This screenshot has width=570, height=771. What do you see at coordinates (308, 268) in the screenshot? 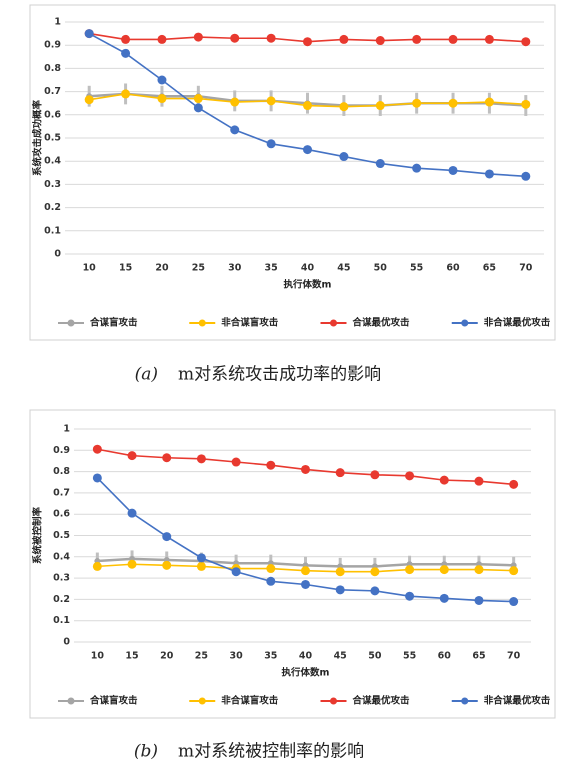
I see `x-tick-label: 40` at bounding box center [308, 268].